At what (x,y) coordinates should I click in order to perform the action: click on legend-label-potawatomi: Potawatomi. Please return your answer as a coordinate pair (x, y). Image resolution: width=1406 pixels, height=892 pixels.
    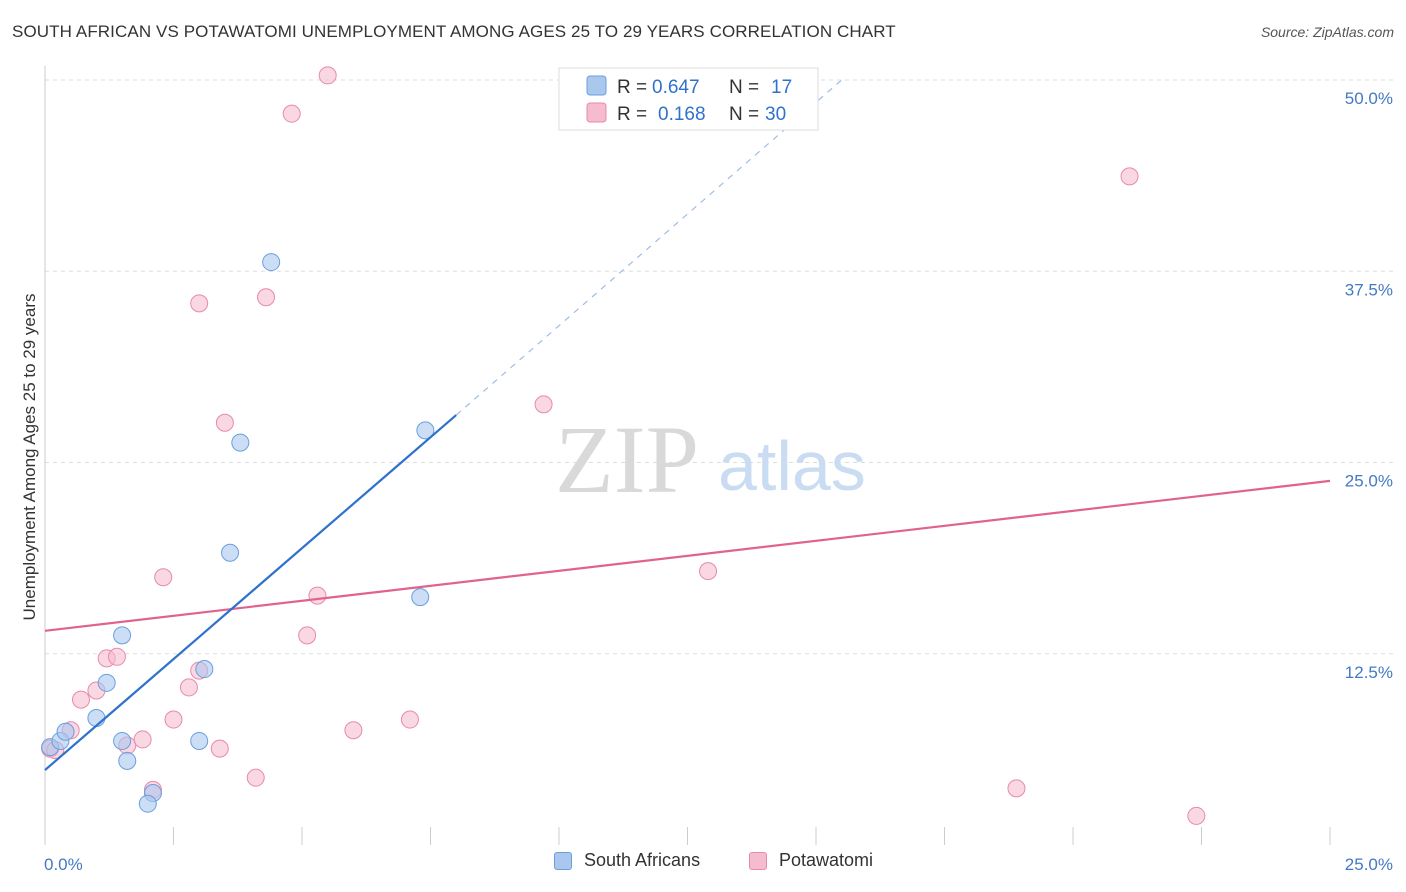
    Looking at the image, I should click on (826, 860).